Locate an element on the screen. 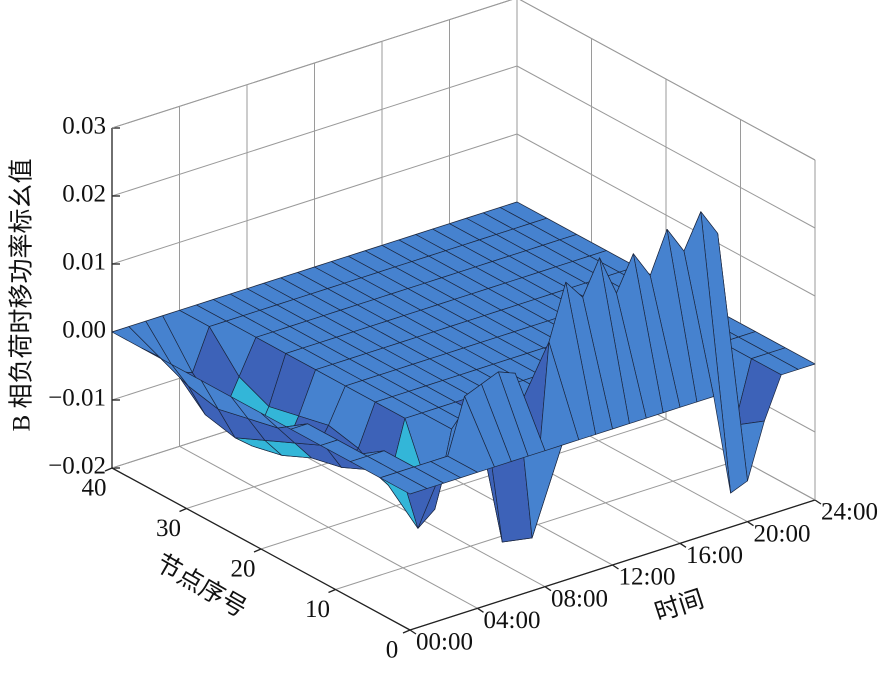 This screenshot has width=885, height=682. z-tick-label: −0.01 is located at coordinates (77, 398).